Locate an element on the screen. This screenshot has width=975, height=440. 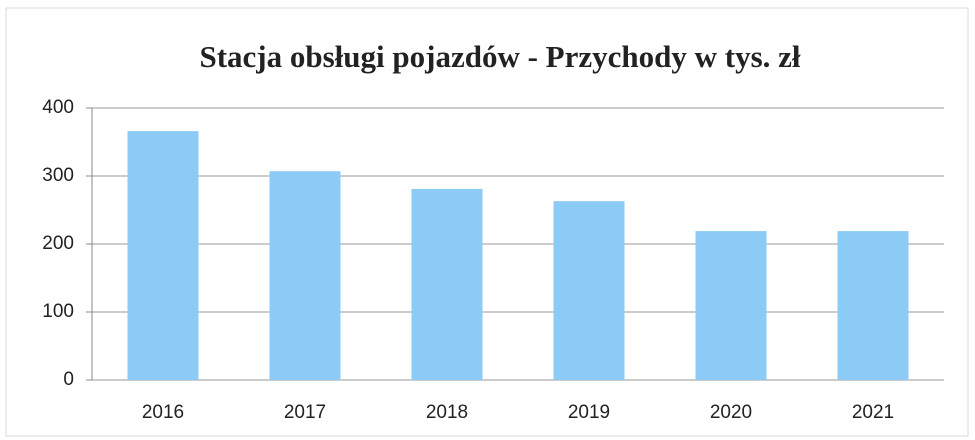
x-tick-label: 2016 is located at coordinates (163, 412).